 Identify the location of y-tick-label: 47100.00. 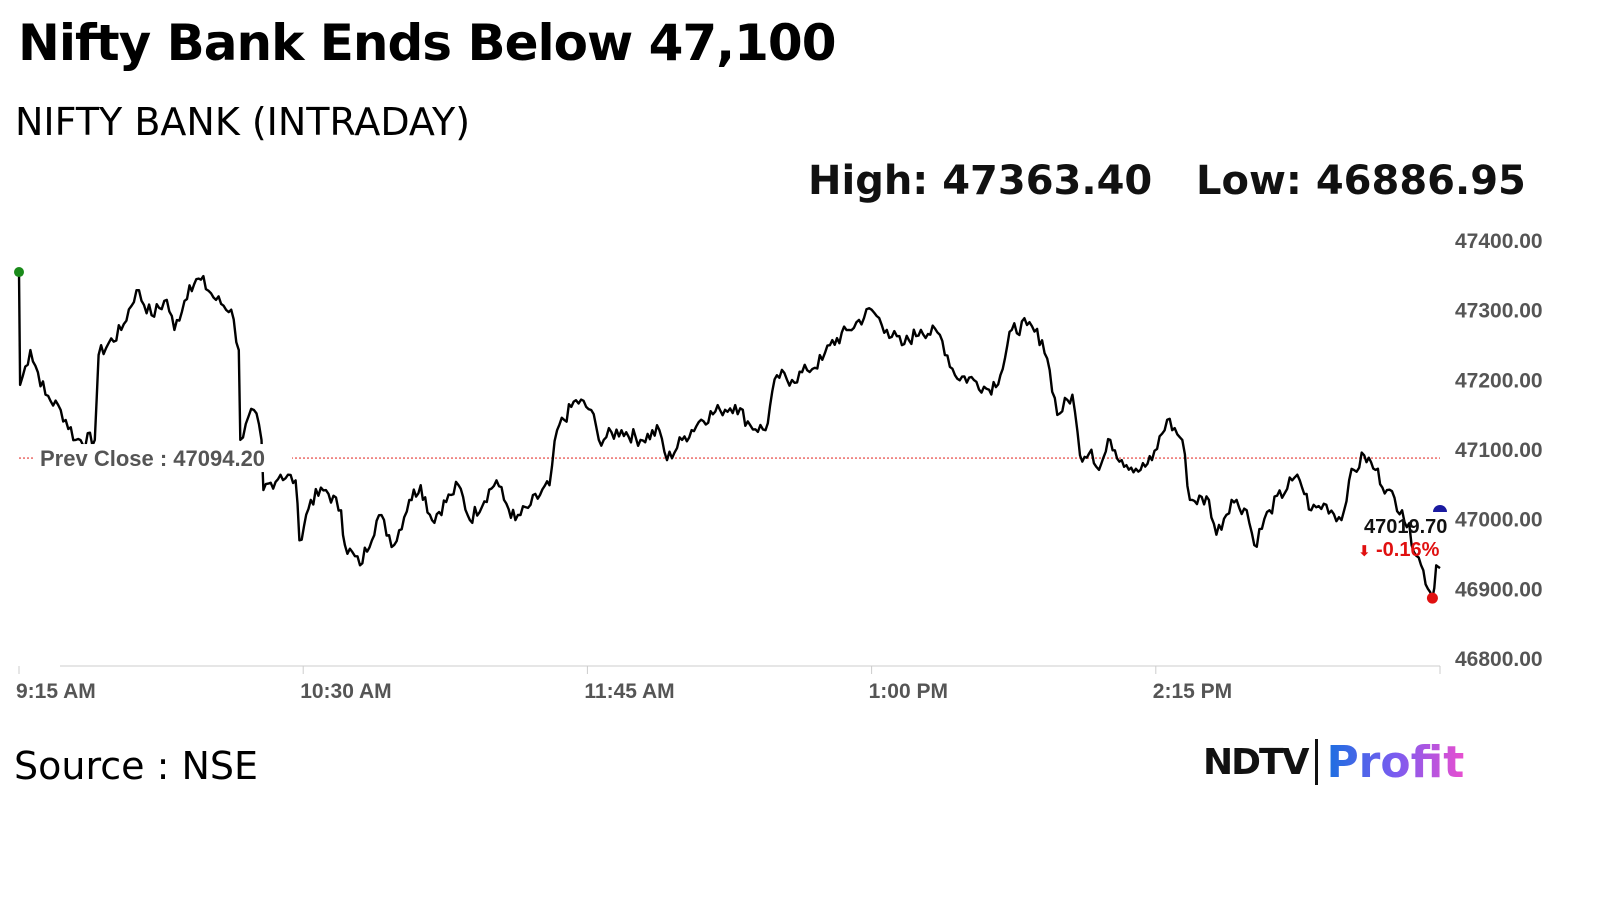
(1499, 450).